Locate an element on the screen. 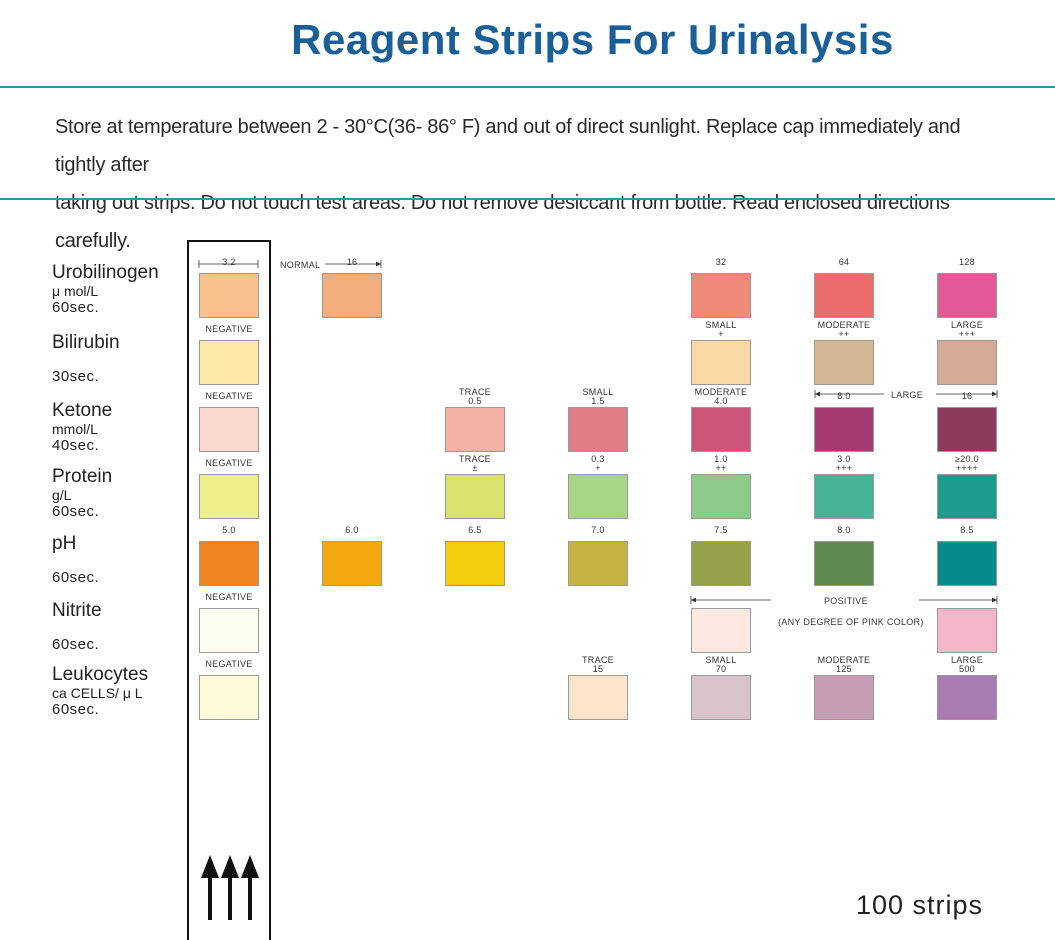 The image size is (1055, 940). param-unit: ca CELLS/ μ L is located at coordinates (97, 693).